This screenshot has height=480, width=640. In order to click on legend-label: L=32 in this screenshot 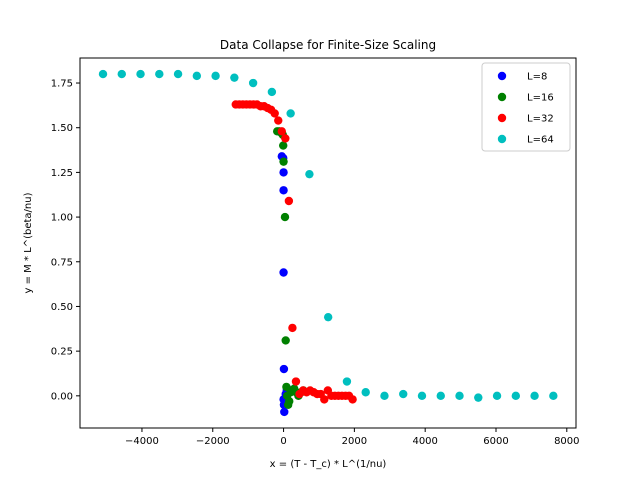, I will do `click(540, 119)`.